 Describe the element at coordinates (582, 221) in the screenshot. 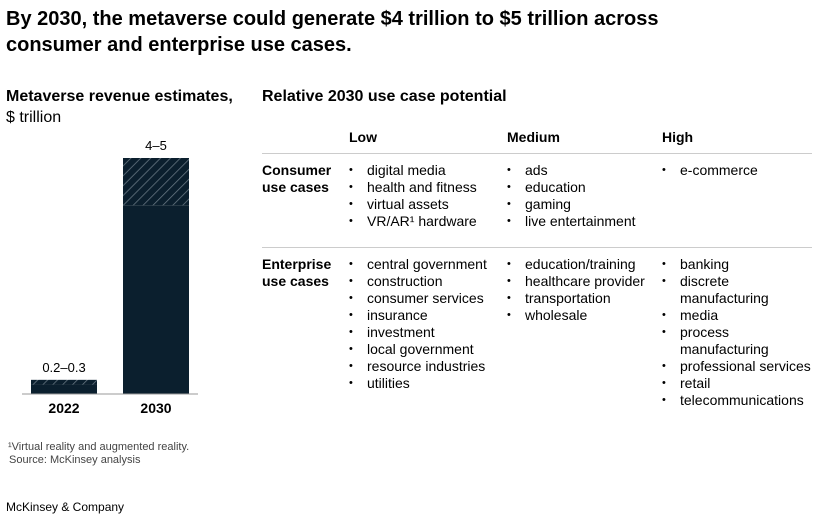

I see `list-item: live entertainment` at that location.